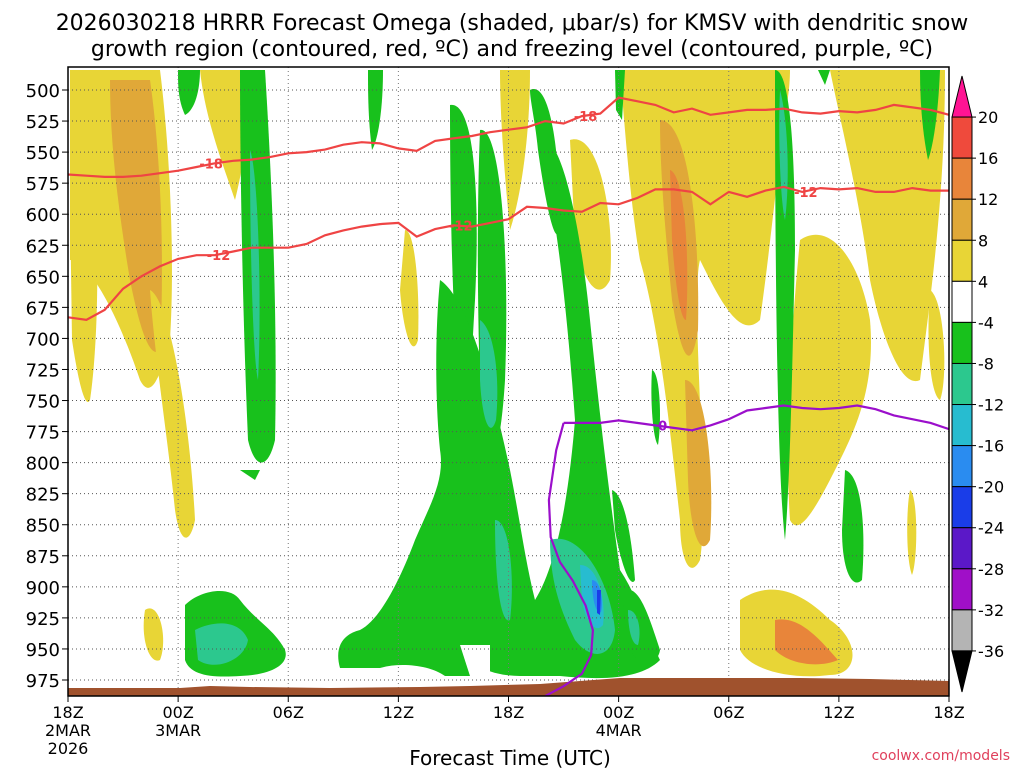 Image resolution: width=1024 pixels, height=772 pixels. Describe the element at coordinates (178, 730) in the screenshot. I see `x-tick-date-1: 3MAR` at that location.